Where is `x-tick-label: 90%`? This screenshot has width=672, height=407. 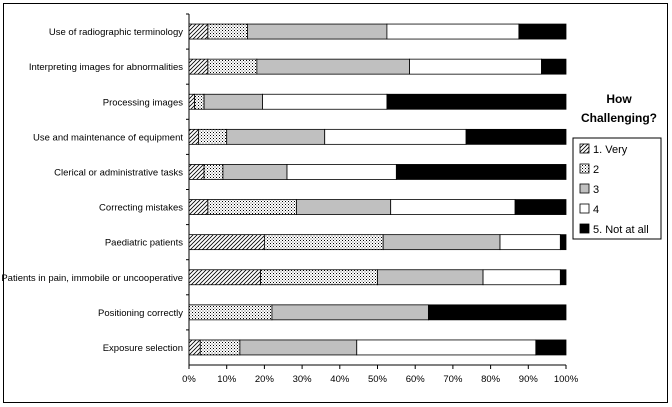 x-tick-label: 90% is located at coordinates (529, 379).